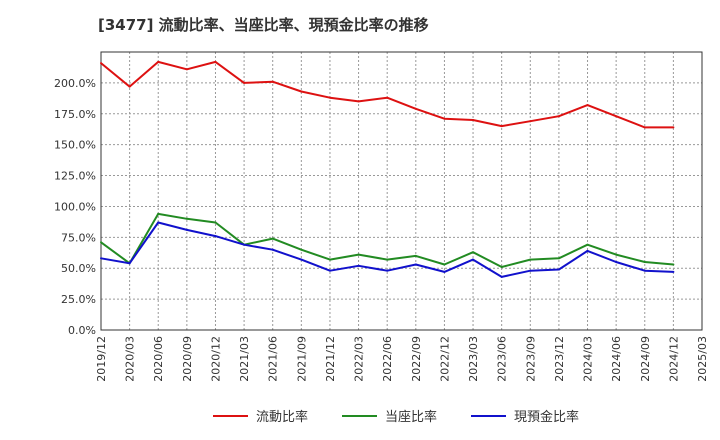  What do you see at coordinates (616, 359) in the screenshot?
I see `x-tick-label: 2024/06` at bounding box center [616, 359].